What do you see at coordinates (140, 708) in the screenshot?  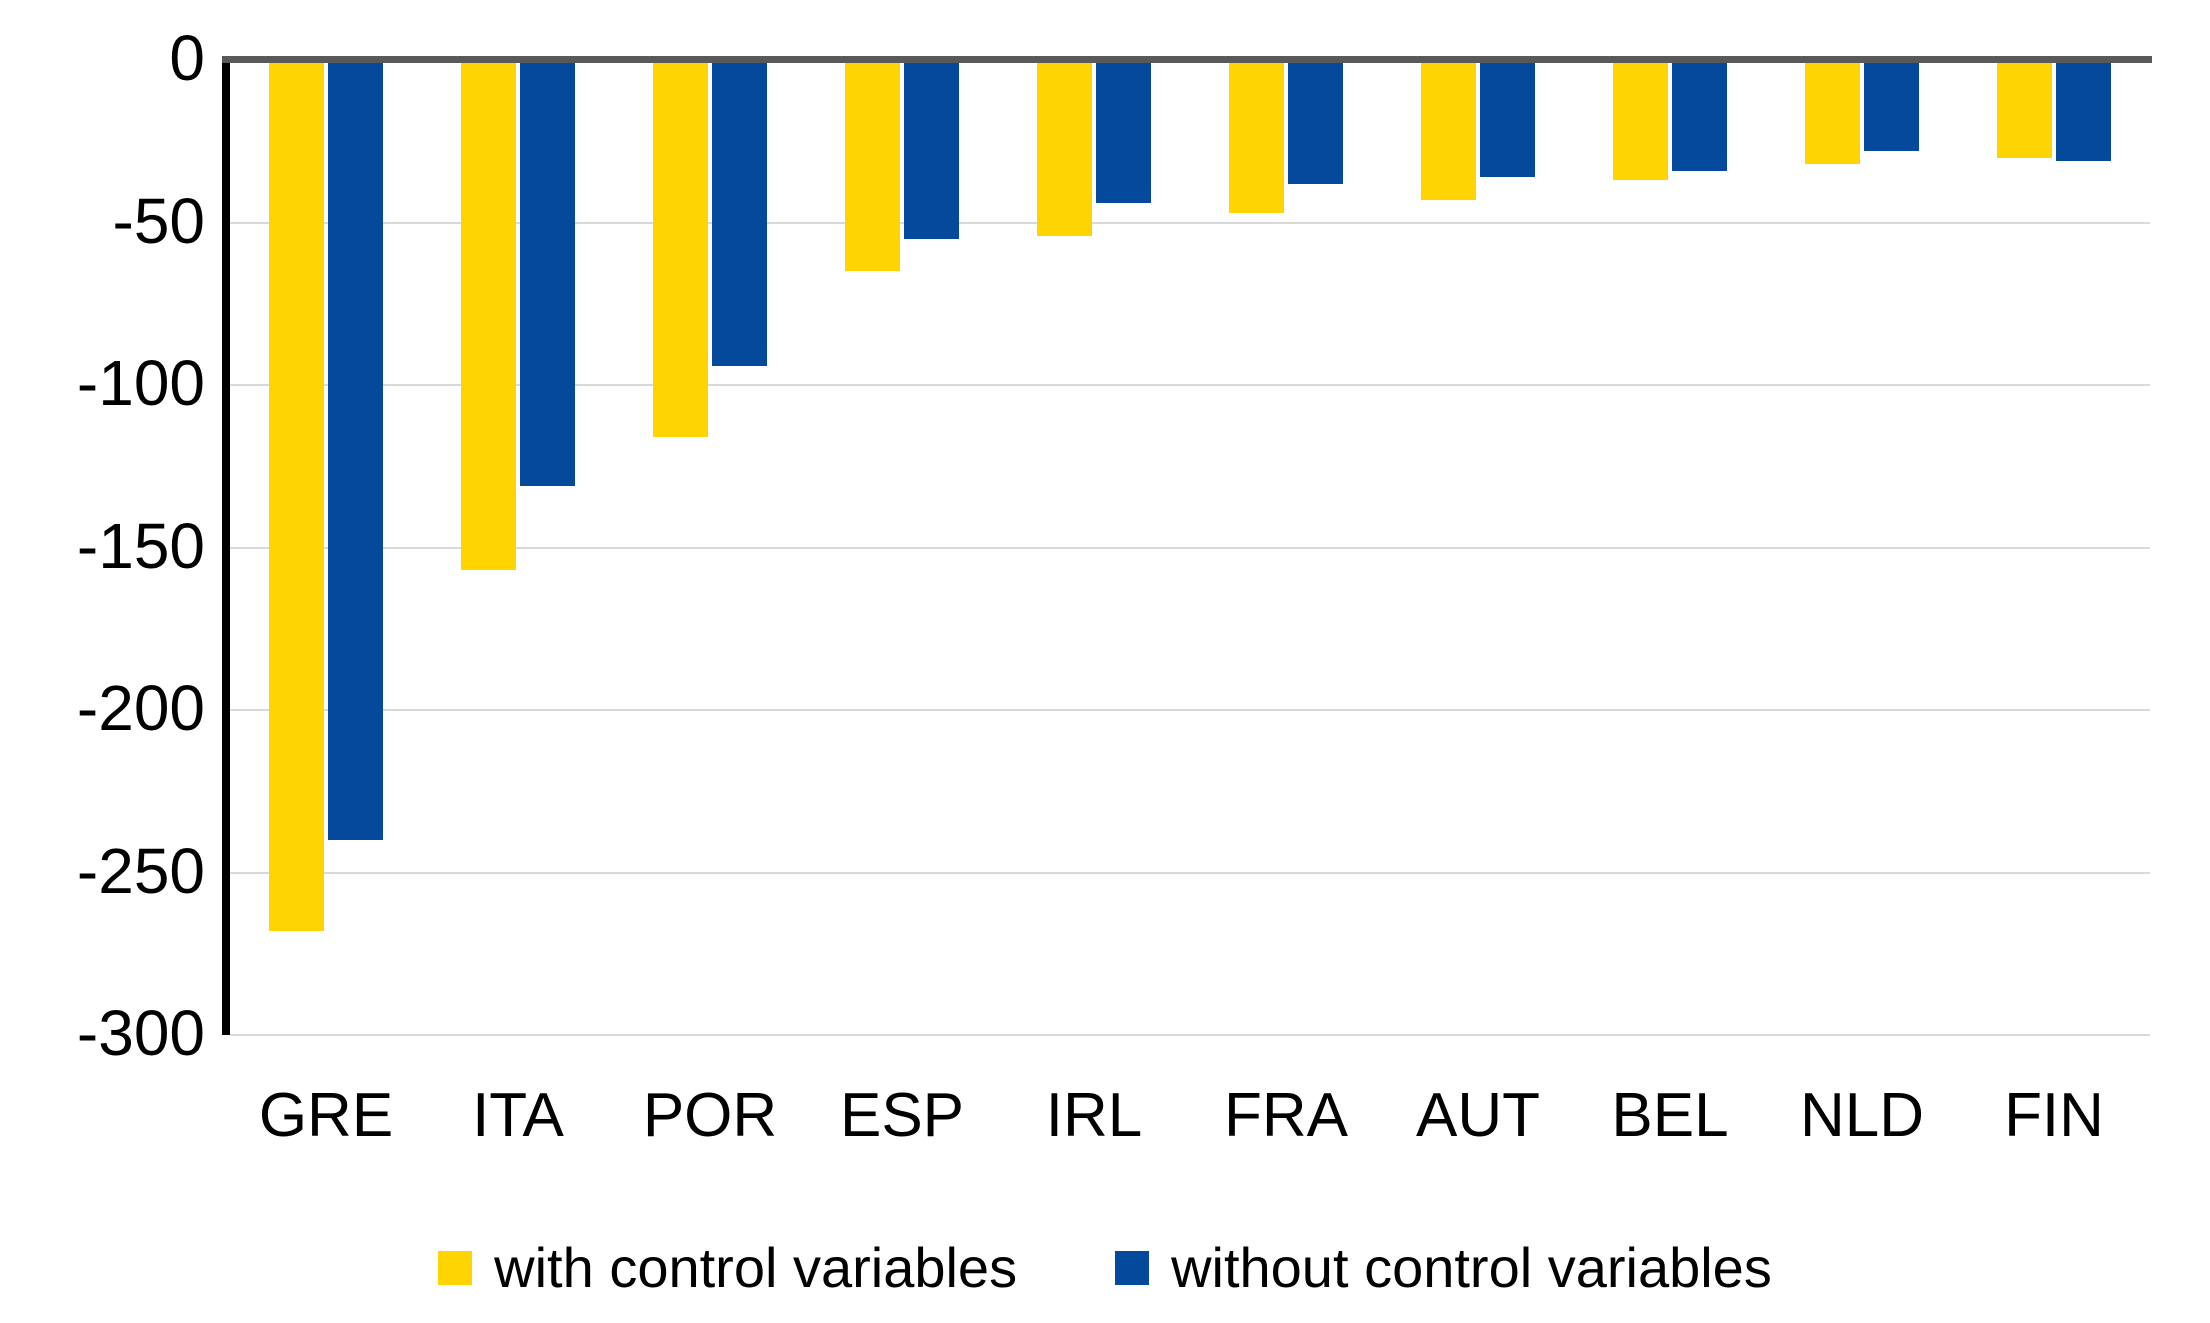 I see `y-tick-label: -200` at bounding box center [140, 708].